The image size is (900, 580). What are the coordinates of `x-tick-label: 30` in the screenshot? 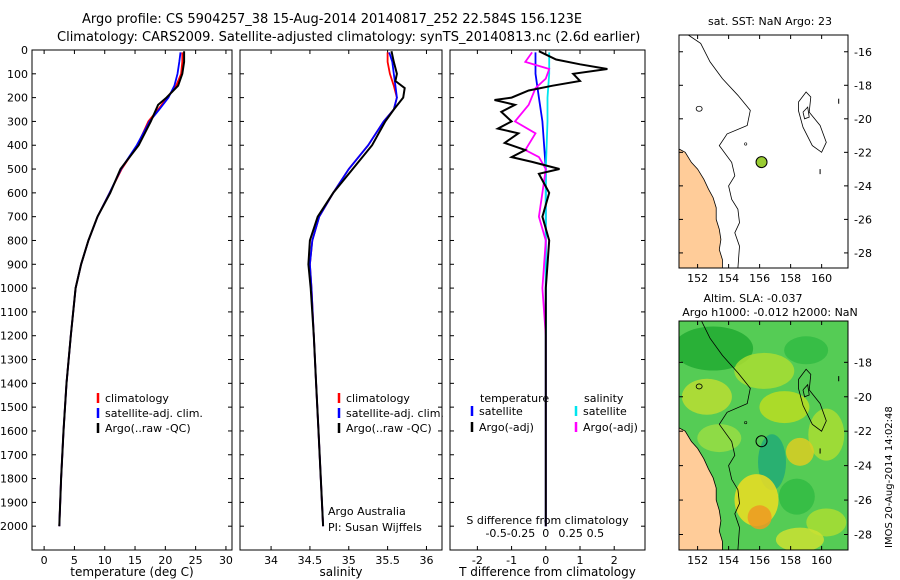 It's located at (226, 560).